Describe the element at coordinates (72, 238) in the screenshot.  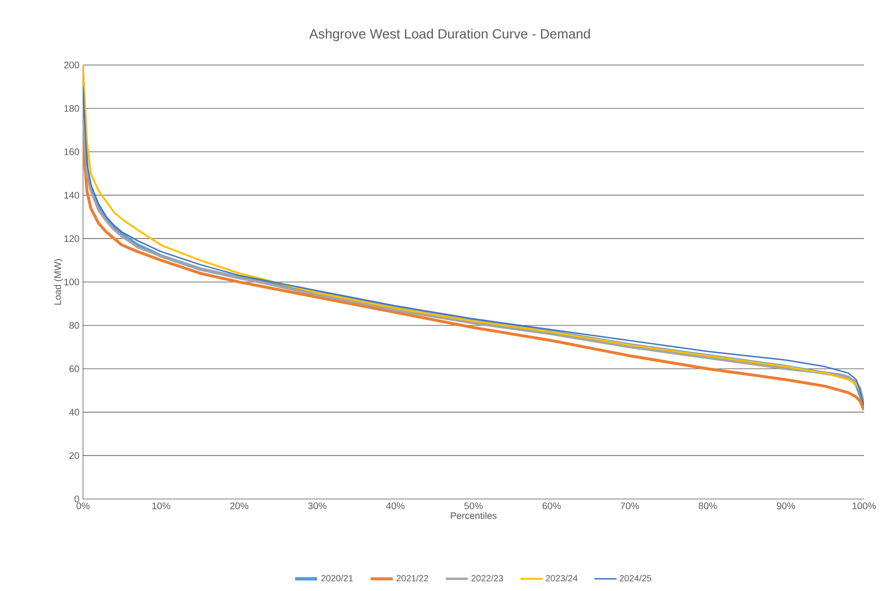
I see `y-tick-label: 120` at that location.